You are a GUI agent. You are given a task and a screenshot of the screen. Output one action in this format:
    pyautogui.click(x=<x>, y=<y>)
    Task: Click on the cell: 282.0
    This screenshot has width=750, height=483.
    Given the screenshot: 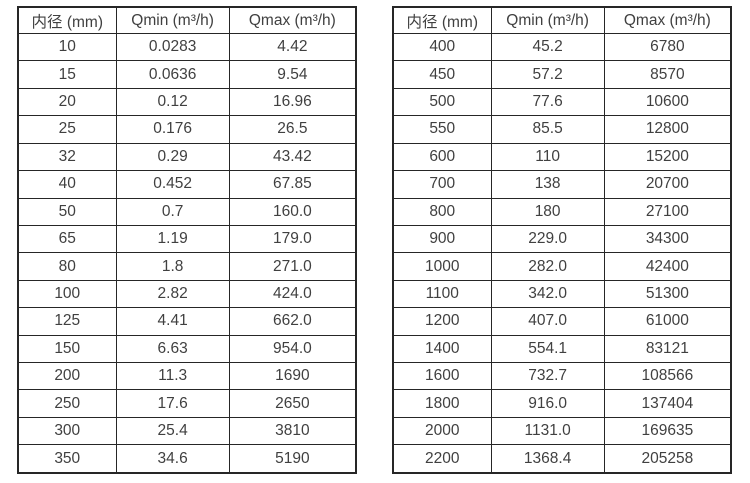 What is the action you would take?
    pyautogui.click(x=547, y=266)
    